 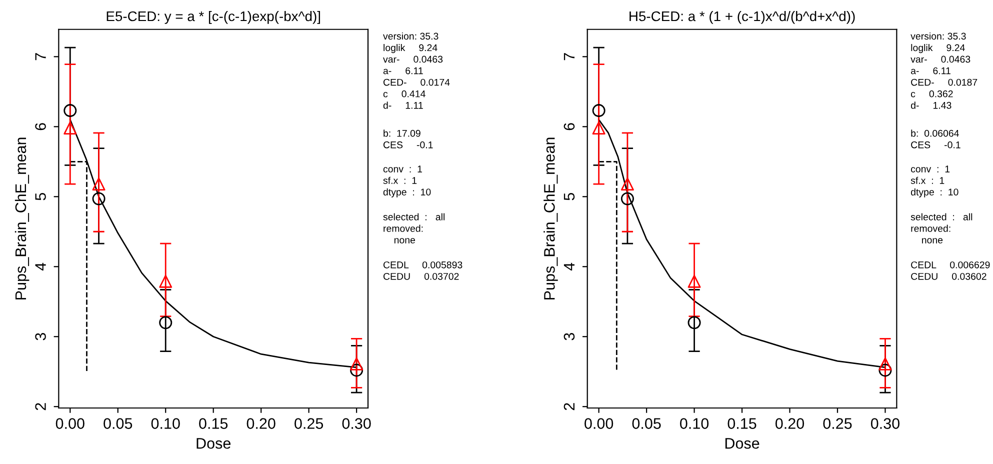 What do you see at coordinates (935, 139) in the screenshot?
I see `text: b: 0.06064 CES -0.1` at bounding box center [935, 139].